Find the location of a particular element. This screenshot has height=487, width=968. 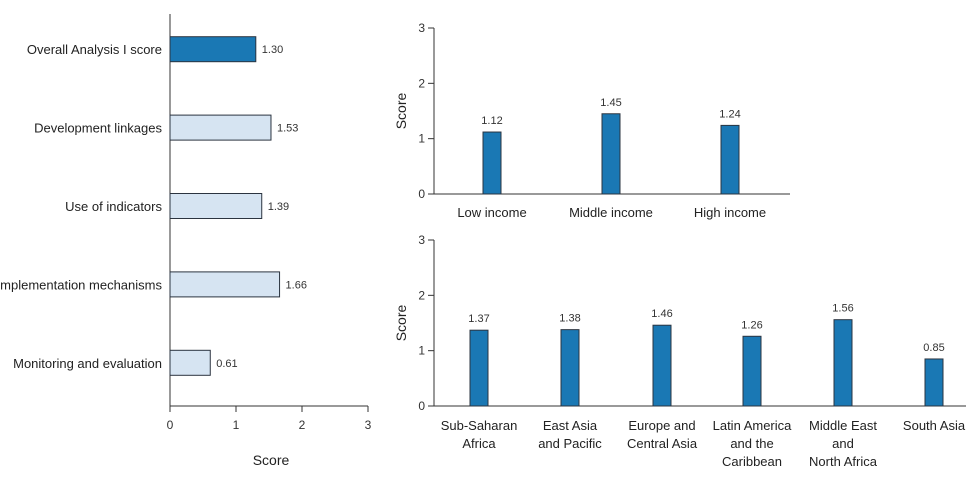

category-label: Africa is located at coordinates (479, 443).